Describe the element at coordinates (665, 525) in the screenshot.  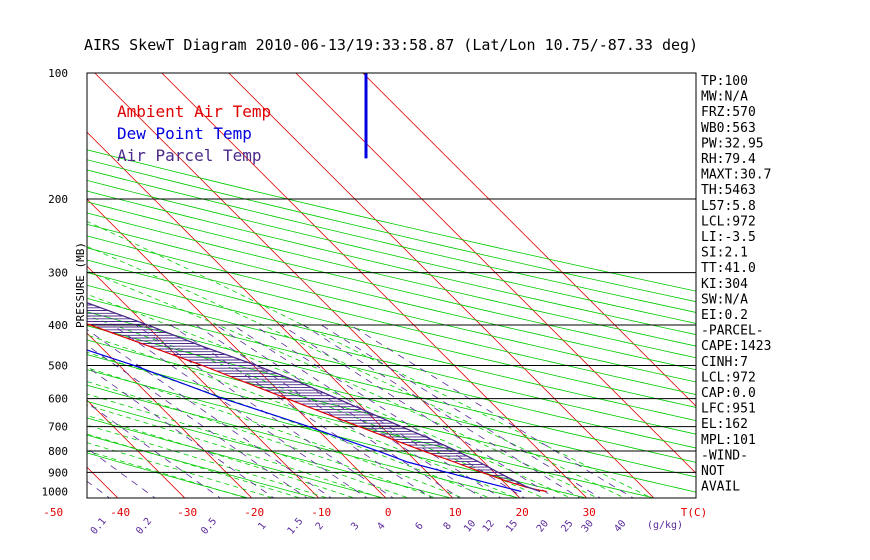
I see `mixing-ratio-axis-label: (g/kg)` at that location.